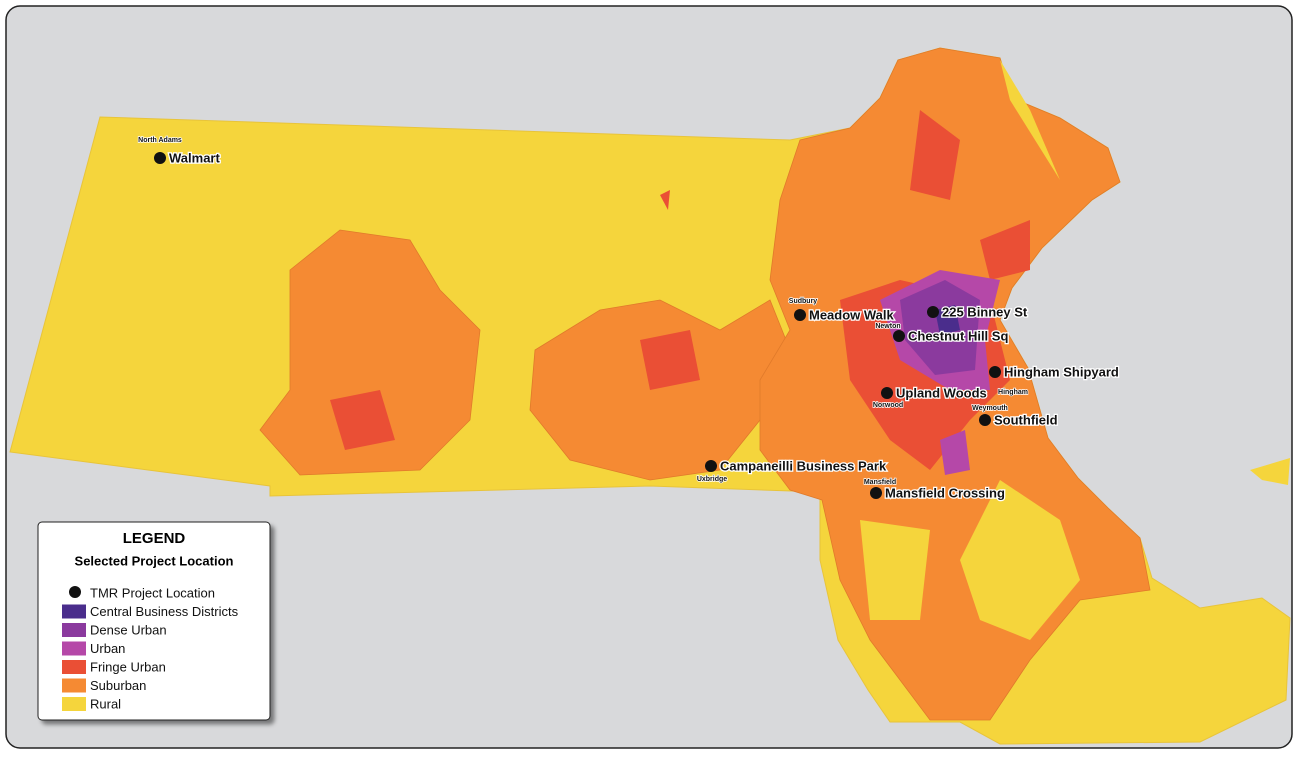  What do you see at coordinates (370, 352) in the screenshot?
I see `suburban-area` at bounding box center [370, 352].